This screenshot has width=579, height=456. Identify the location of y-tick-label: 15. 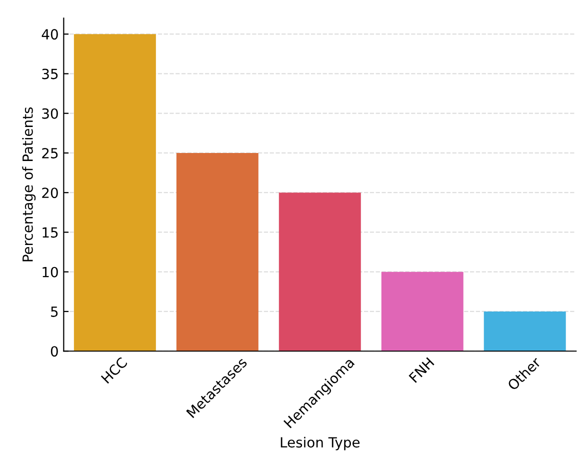
(50, 232).